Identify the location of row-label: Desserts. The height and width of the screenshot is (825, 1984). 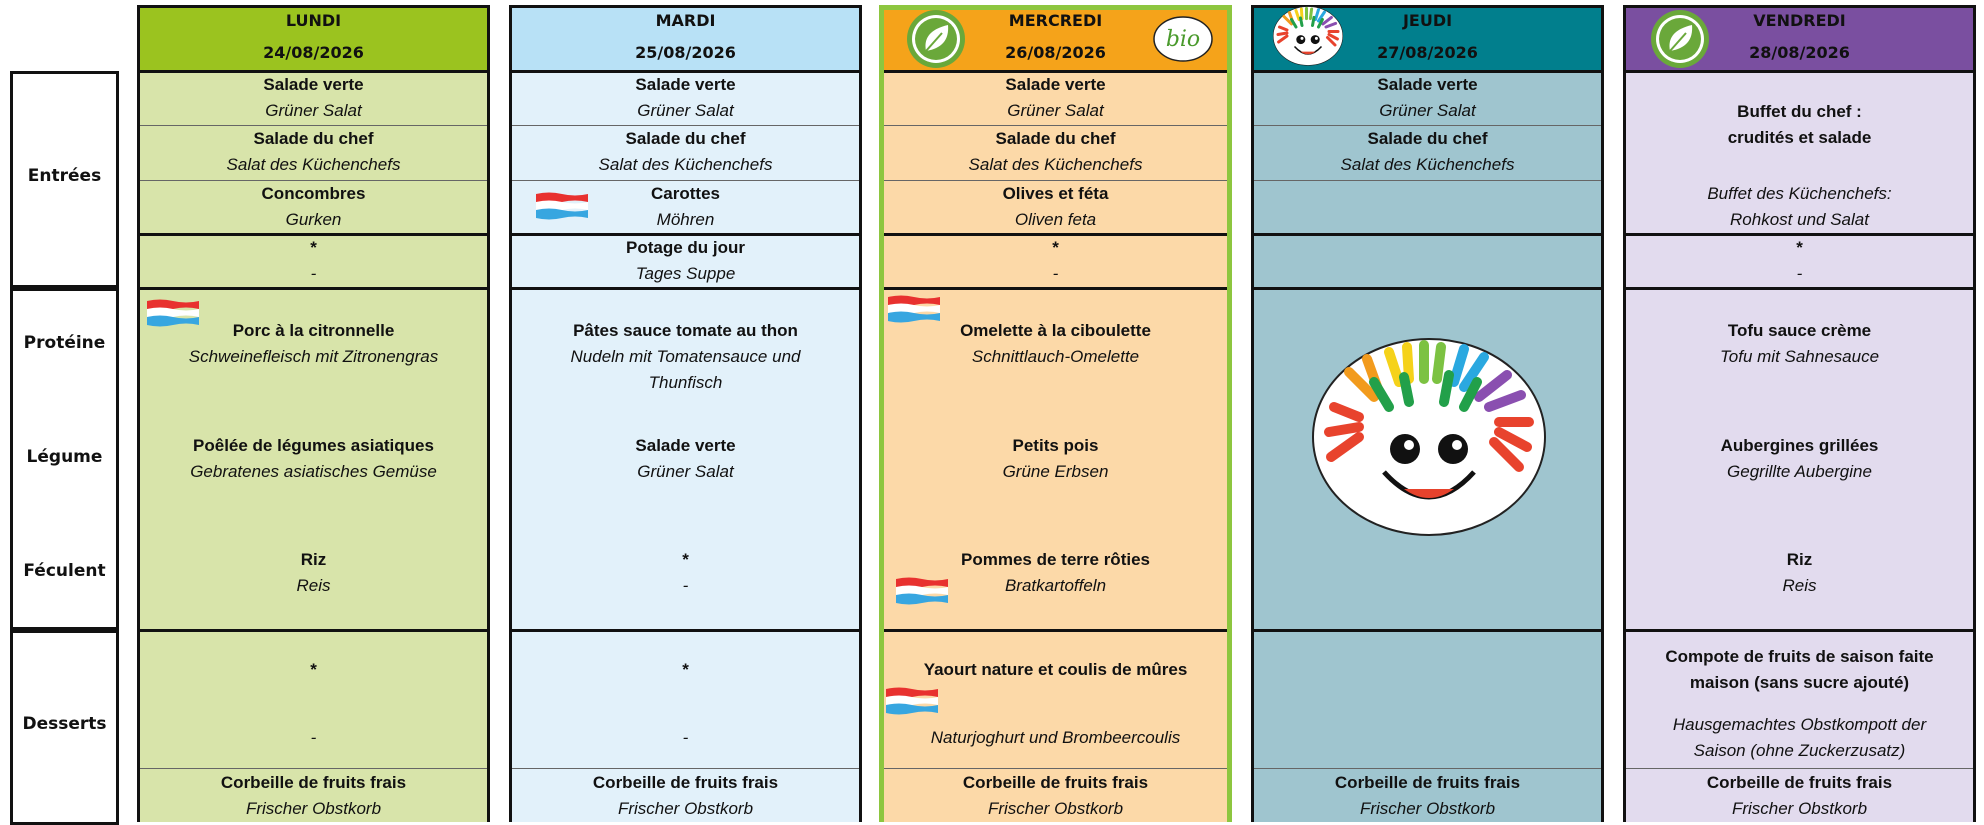
(64, 724).